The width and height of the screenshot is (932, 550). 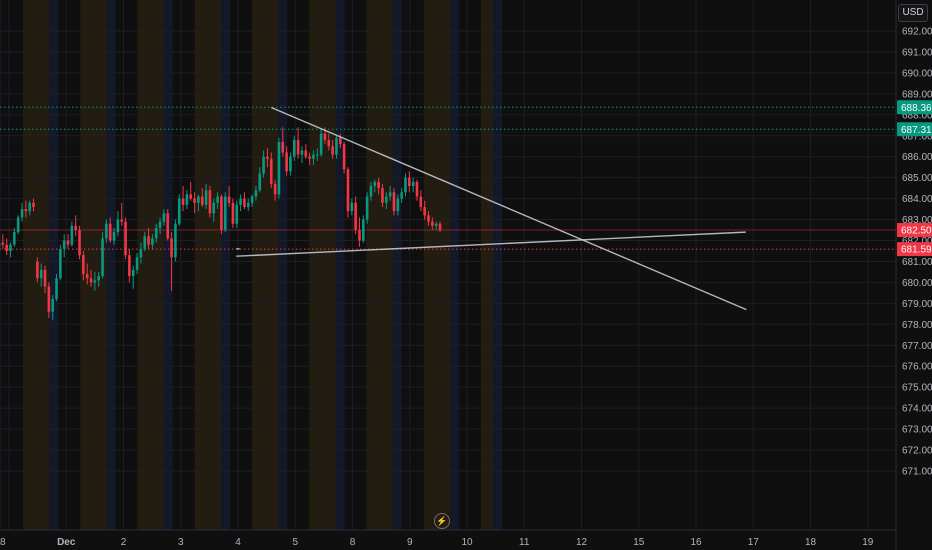 What do you see at coordinates (913, 13) in the screenshot?
I see `currency-button: USD` at bounding box center [913, 13].